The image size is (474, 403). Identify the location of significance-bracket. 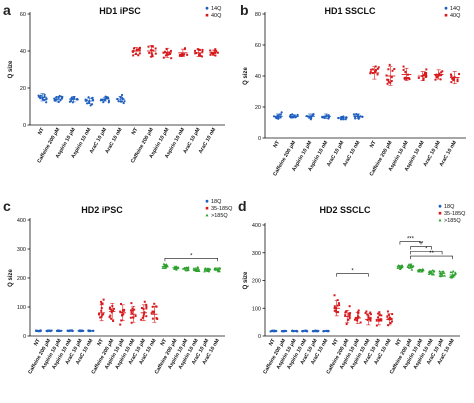
(410, 243).